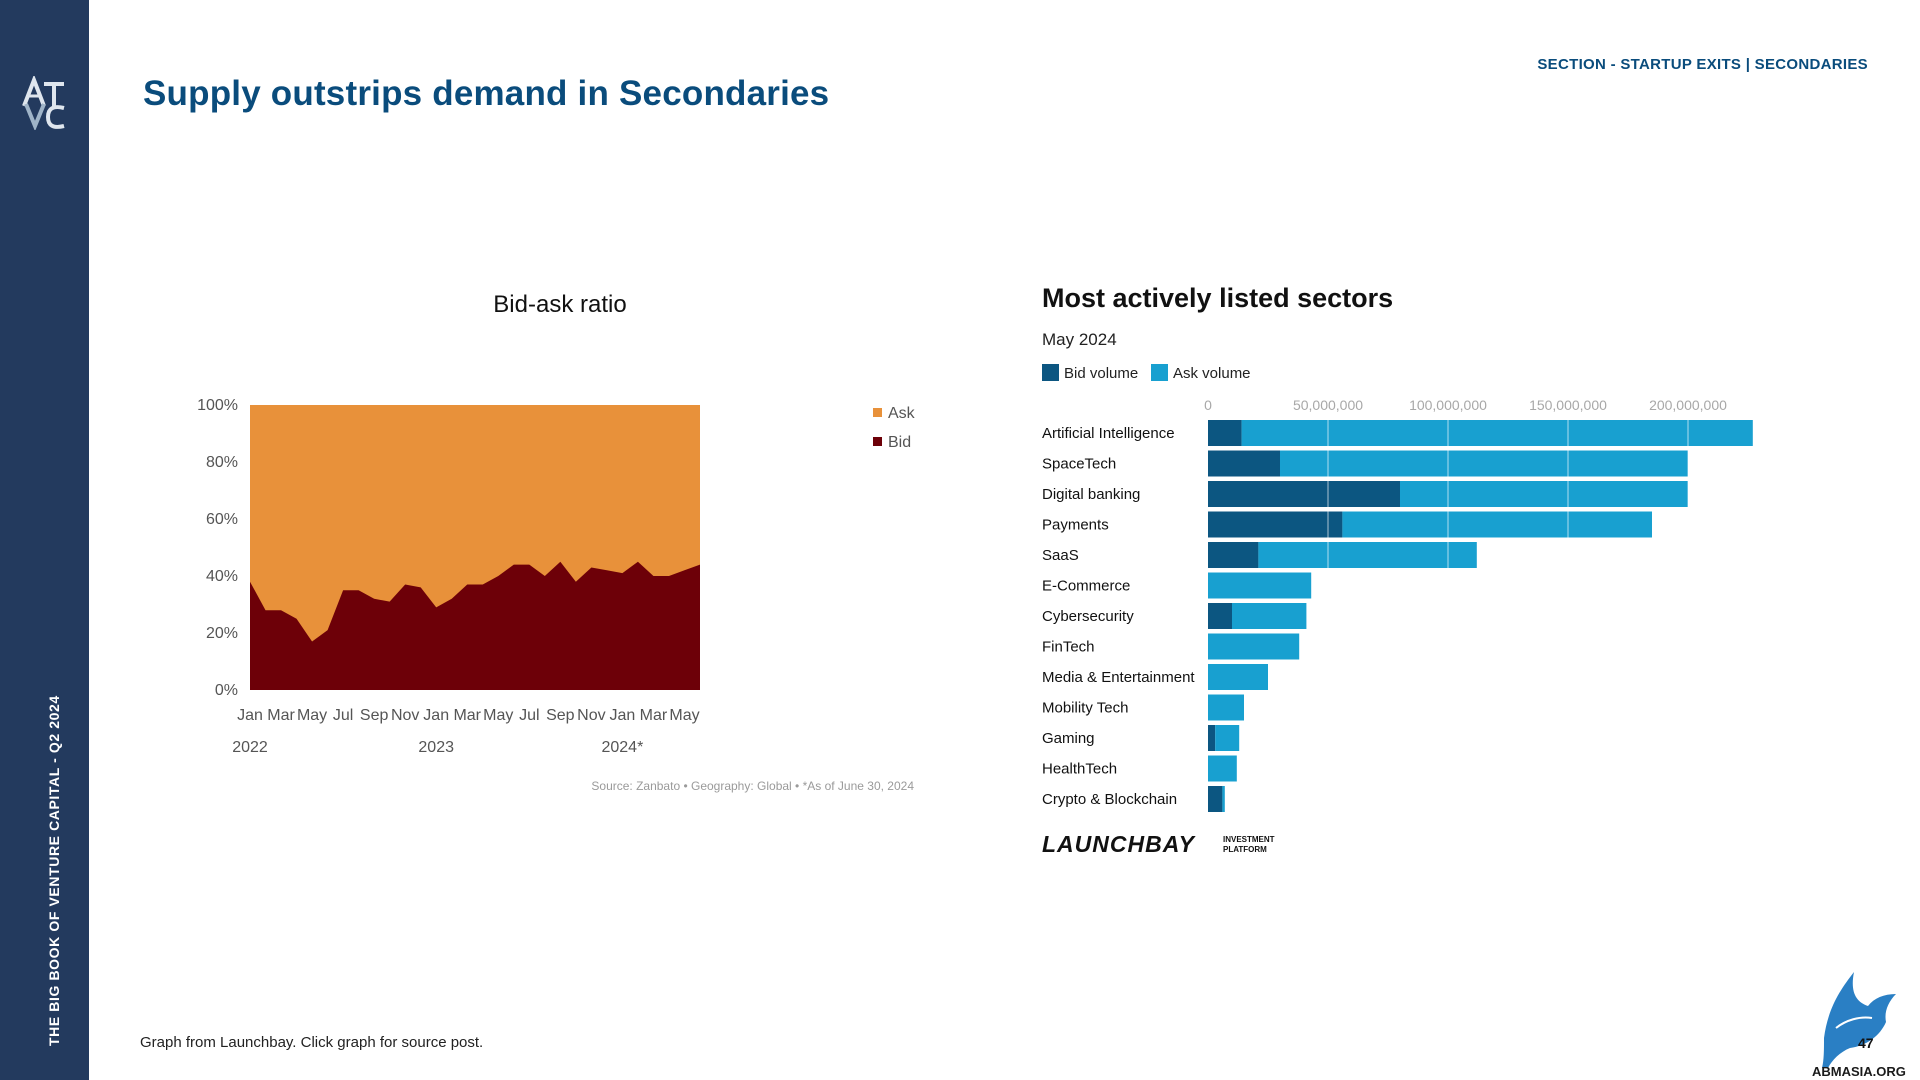 The height and width of the screenshot is (1080, 1920). I want to click on legend-ask-volume-label: Ask volume, so click(1212, 373).